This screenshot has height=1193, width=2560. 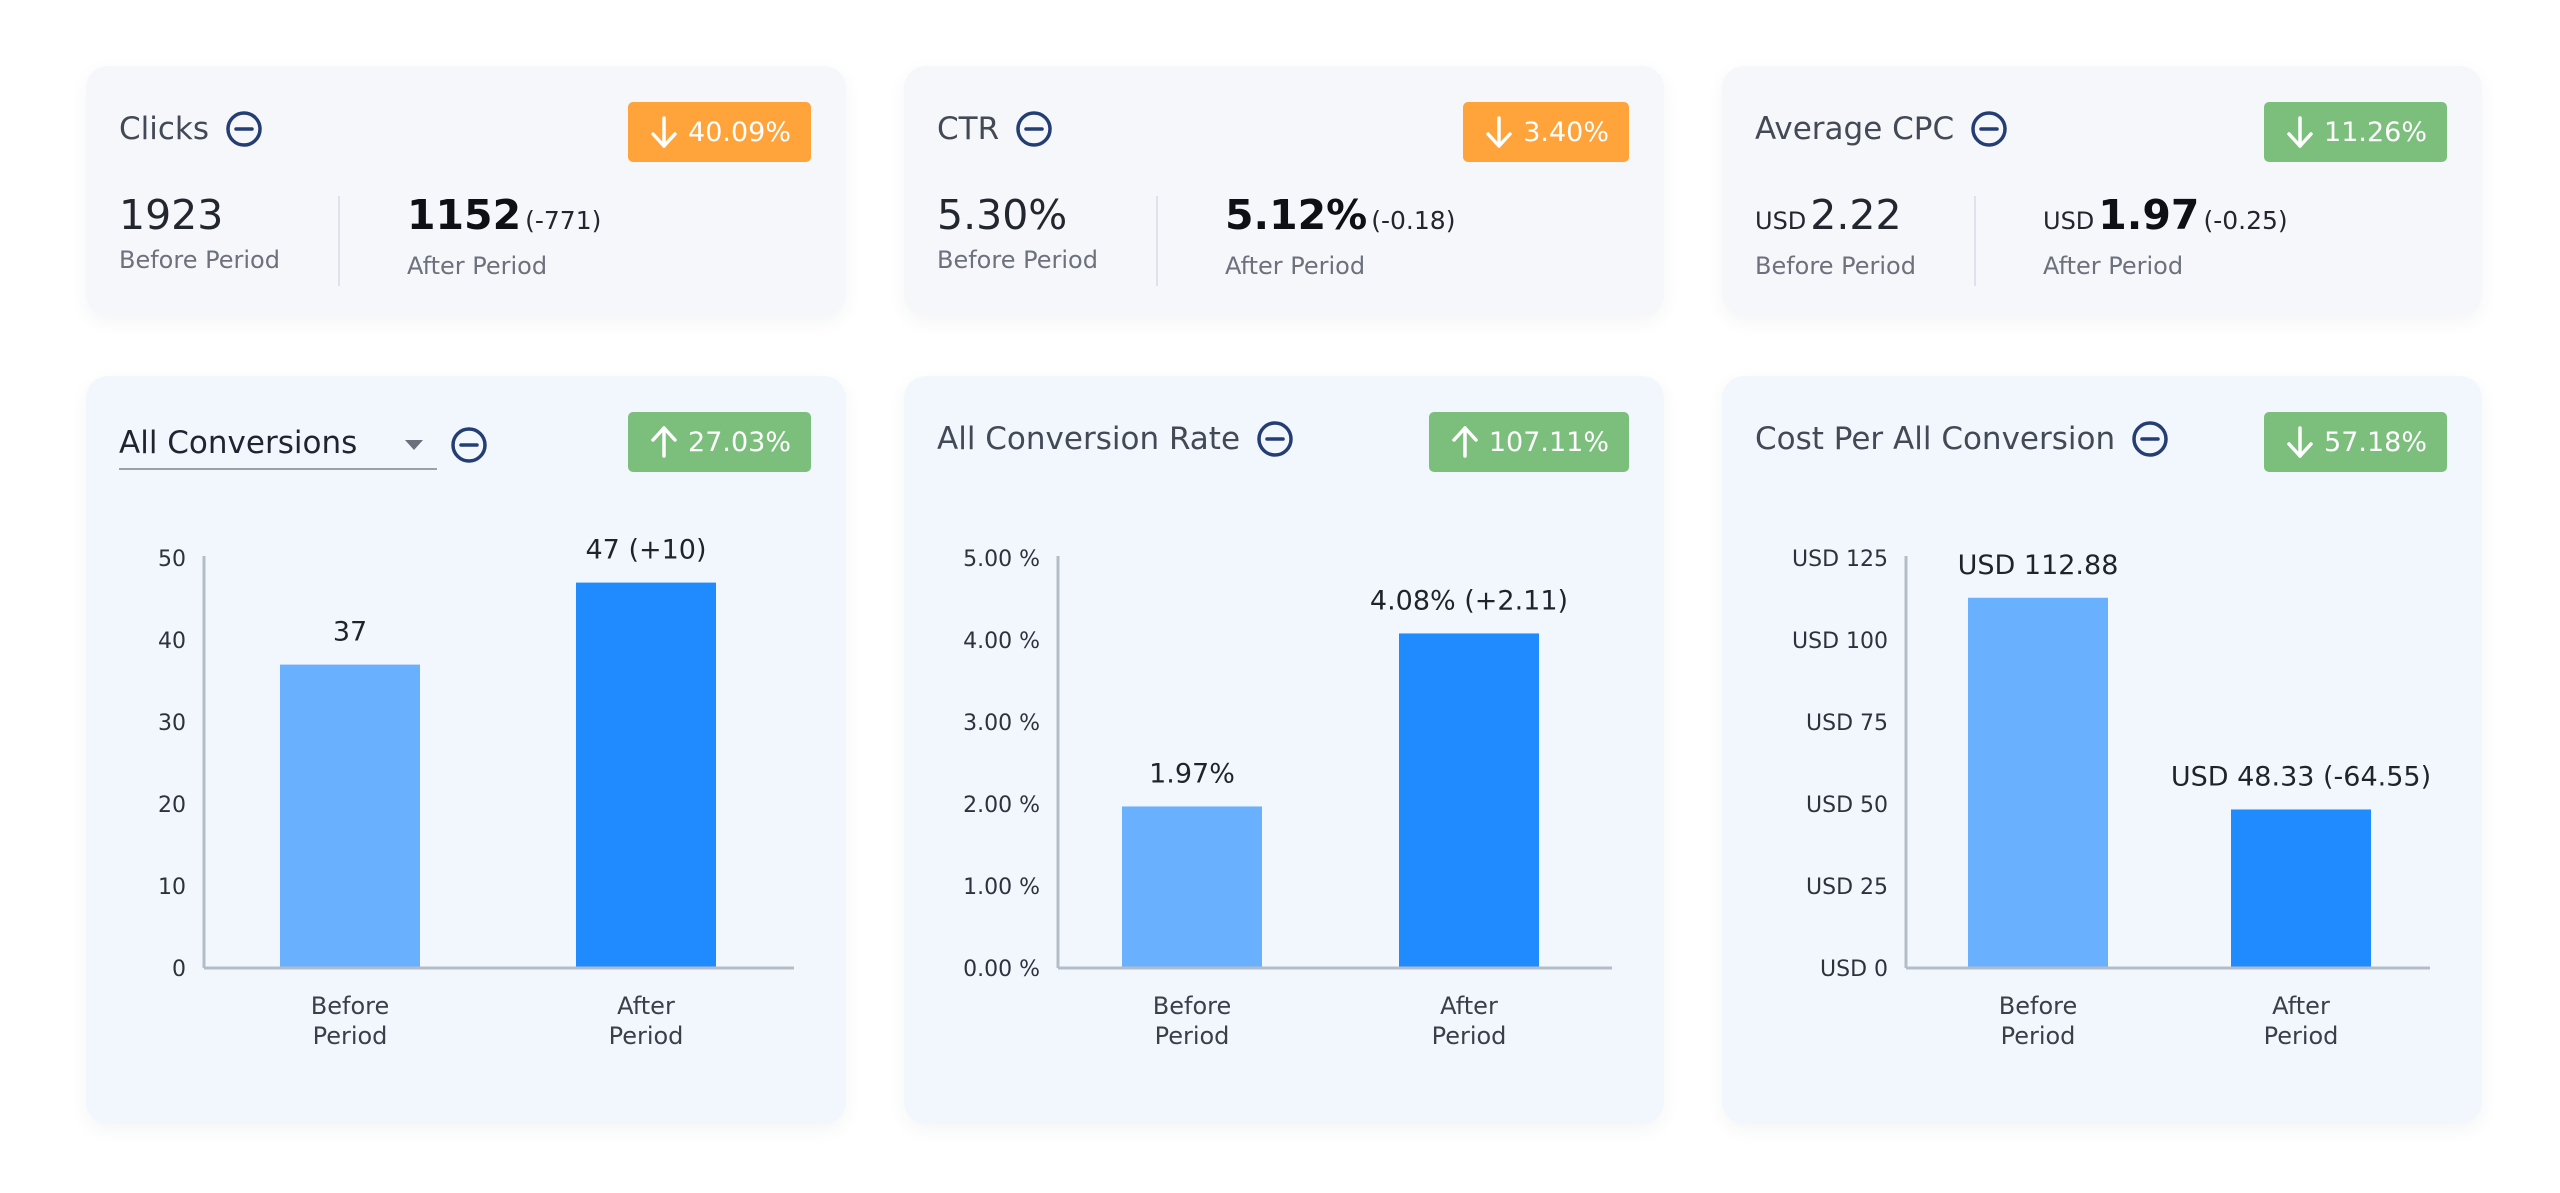 I want to click on data-label: 37, so click(x=350, y=632).